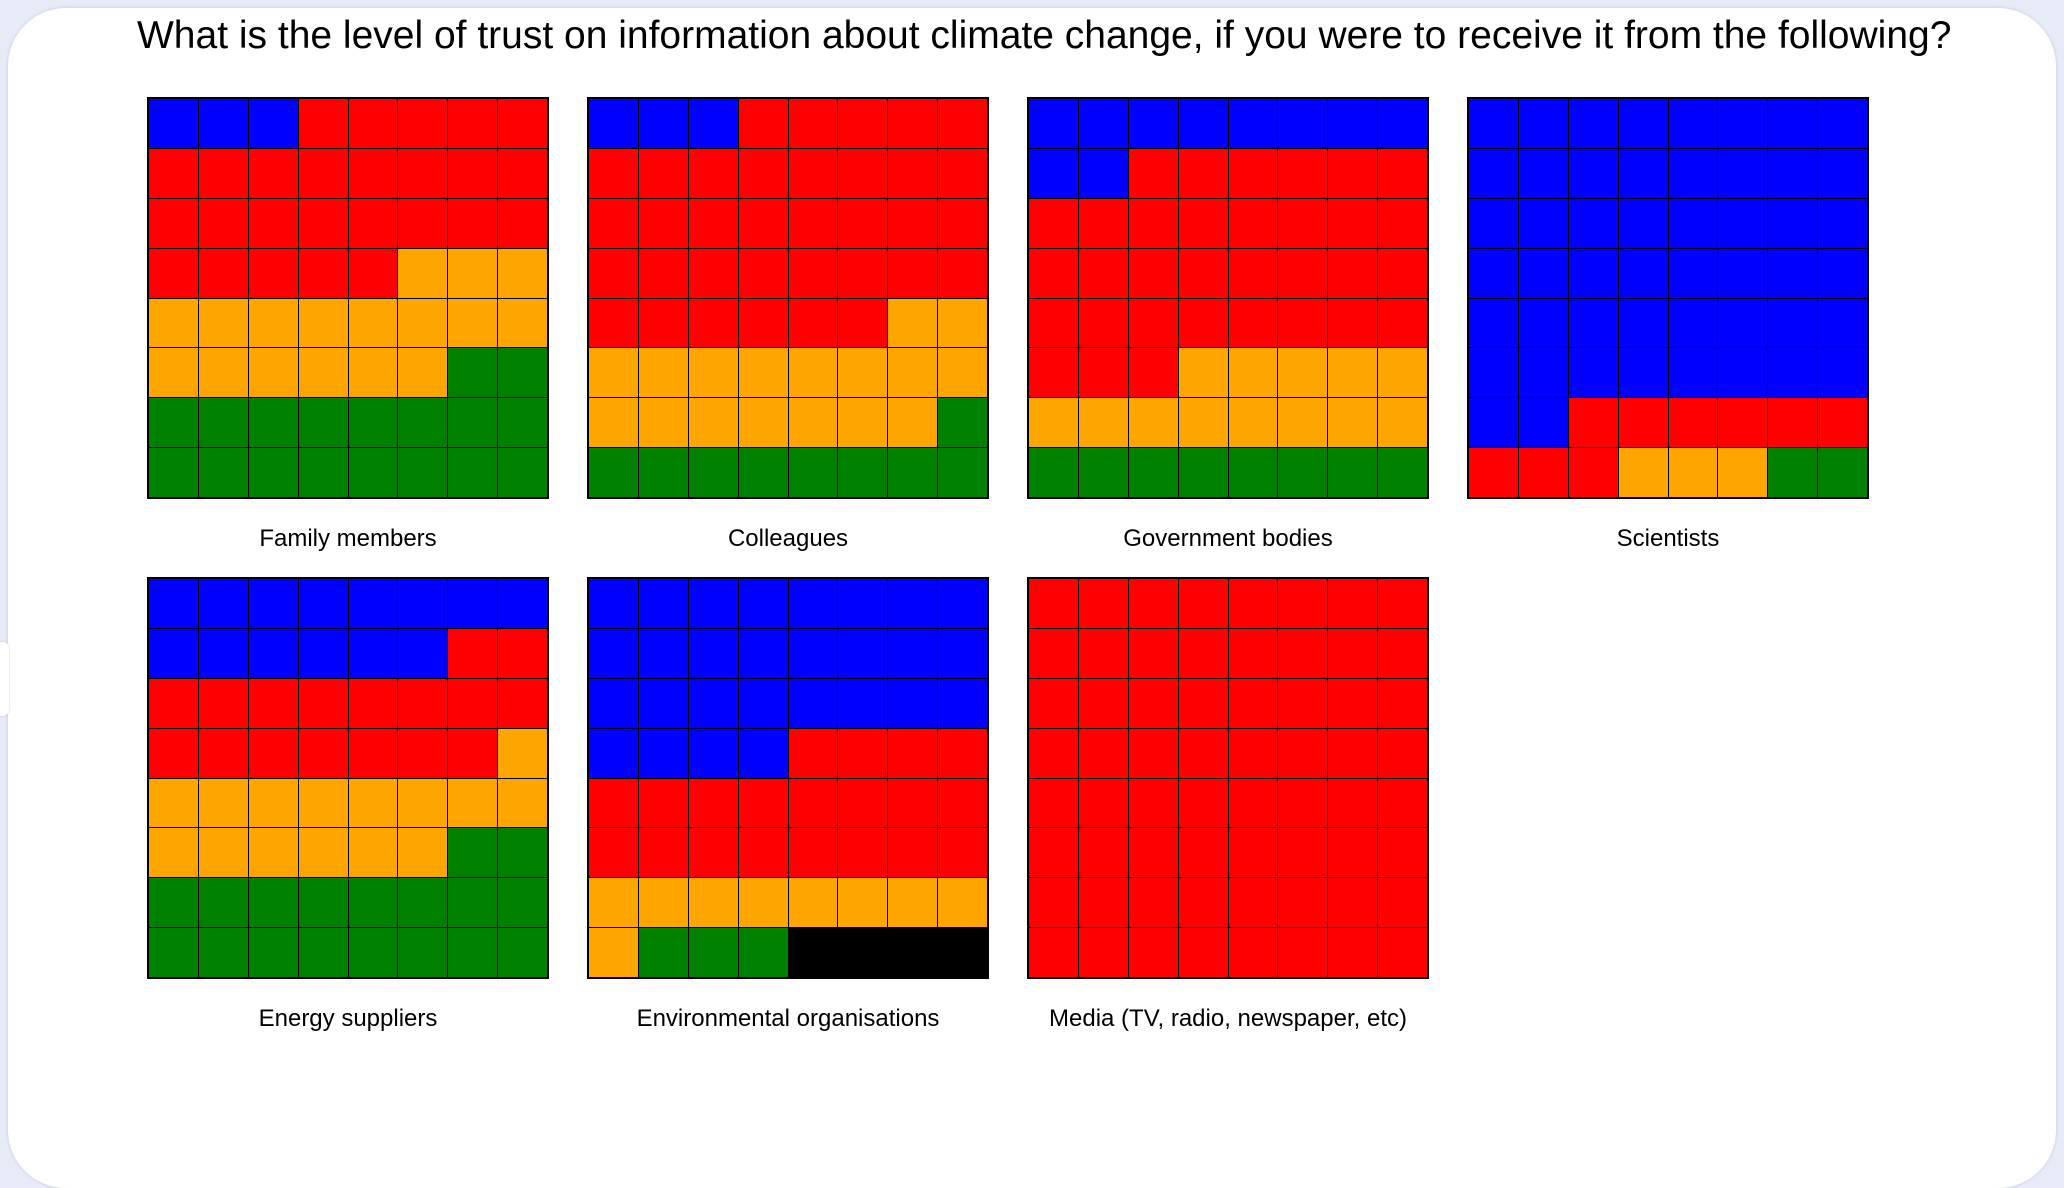 The width and height of the screenshot is (2064, 1188). I want to click on waffle-panel-family-members: Family members, so click(348, 325).